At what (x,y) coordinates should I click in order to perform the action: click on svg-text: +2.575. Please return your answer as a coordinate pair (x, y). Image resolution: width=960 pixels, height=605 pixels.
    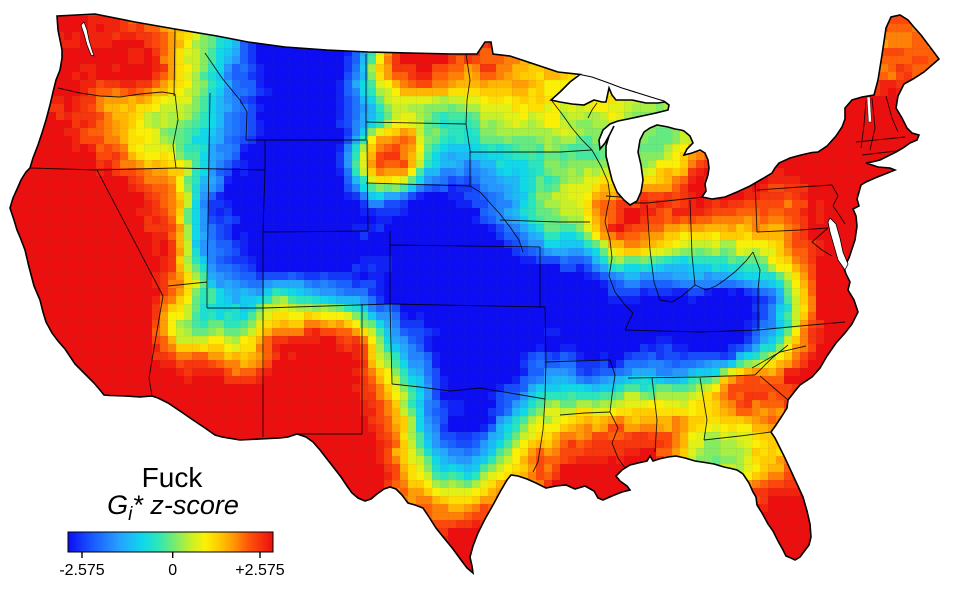
    Looking at the image, I should click on (259, 570).